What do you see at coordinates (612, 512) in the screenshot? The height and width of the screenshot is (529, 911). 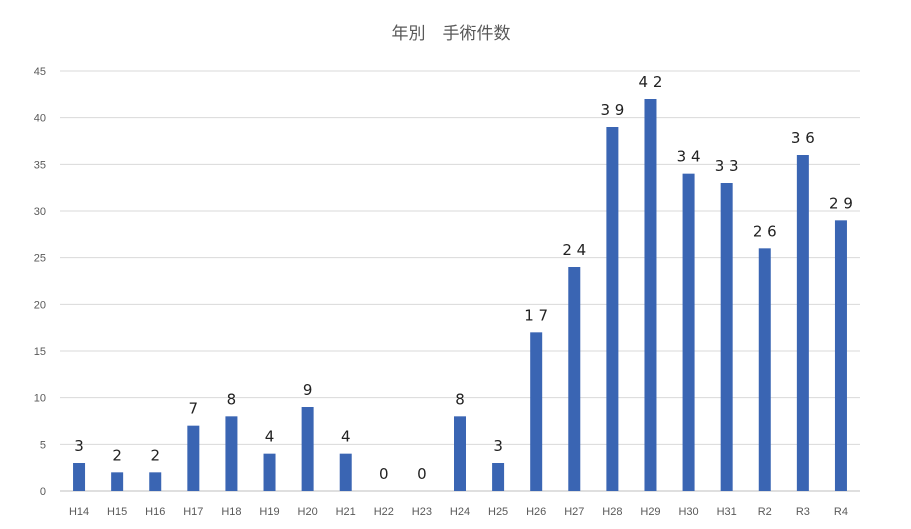 I see `x-tick-label: H28` at bounding box center [612, 512].